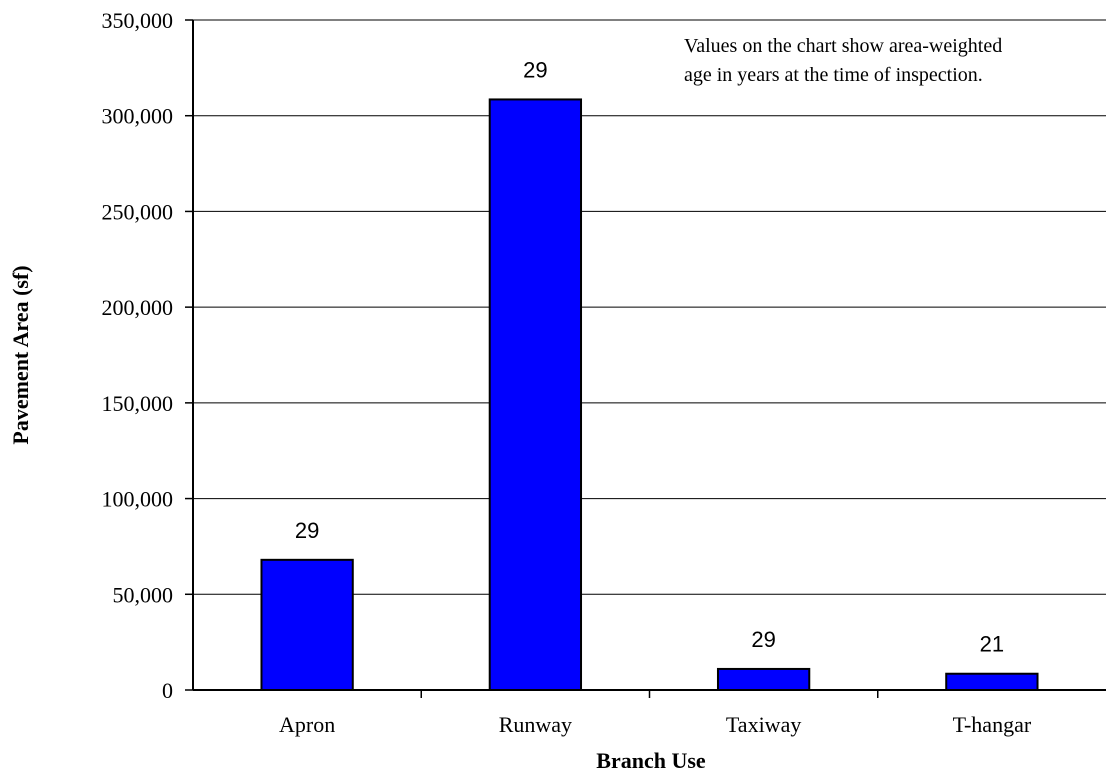 Image resolution: width=1106 pixels, height=780 pixels. Describe the element at coordinates (138, 307) in the screenshot. I see `y-tick-label: 200,000` at that location.